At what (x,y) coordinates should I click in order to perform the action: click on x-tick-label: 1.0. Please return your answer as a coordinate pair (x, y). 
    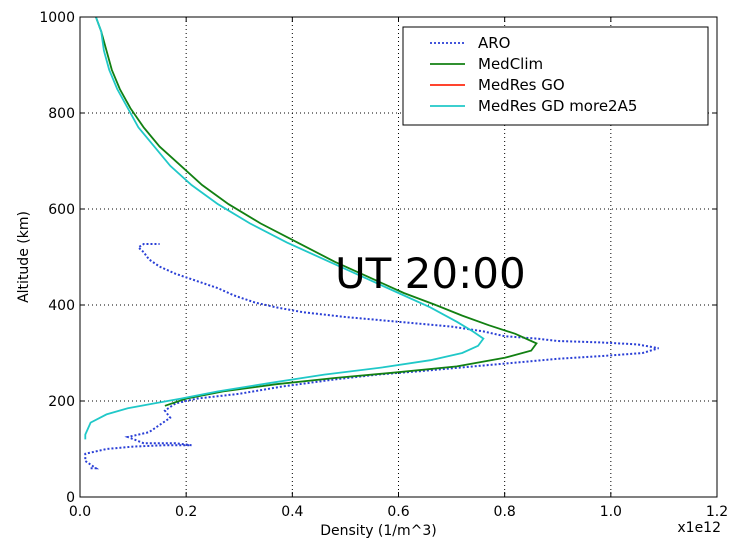
    Looking at the image, I should click on (611, 512).